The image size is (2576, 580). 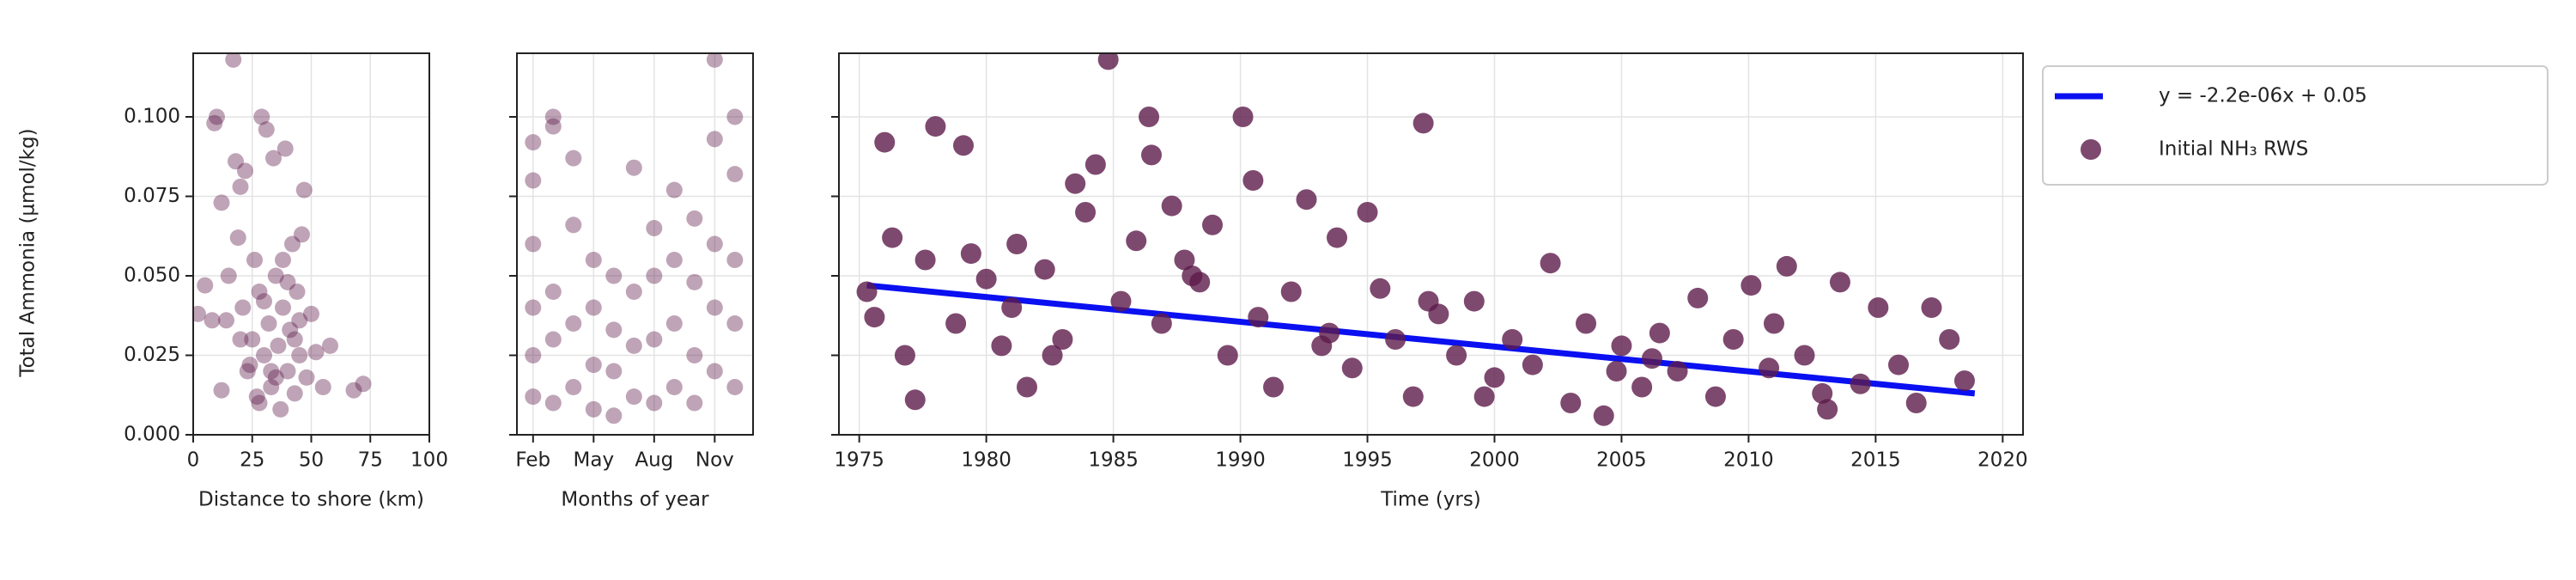 I want to click on x-tick-label: 1975, so click(x=859, y=460).